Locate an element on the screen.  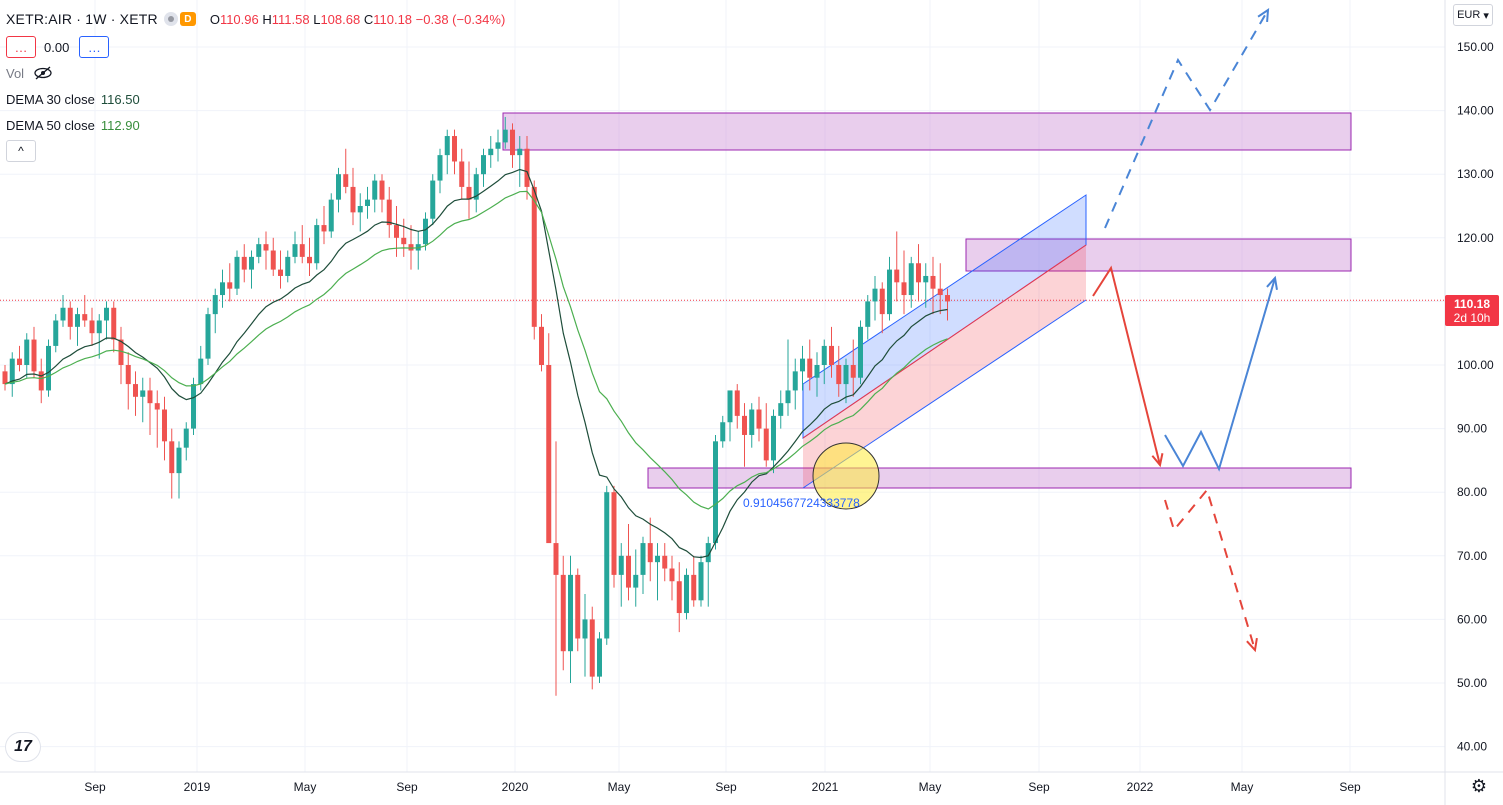
volume-label: Vol is located at coordinates (15, 73).